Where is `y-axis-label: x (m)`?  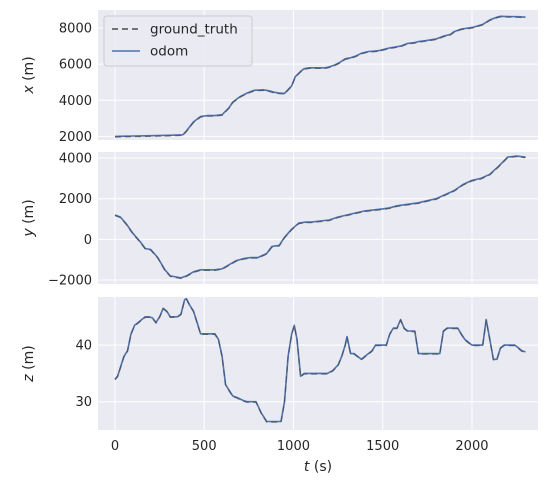 y-axis-label: x (m) is located at coordinates (29, 75).